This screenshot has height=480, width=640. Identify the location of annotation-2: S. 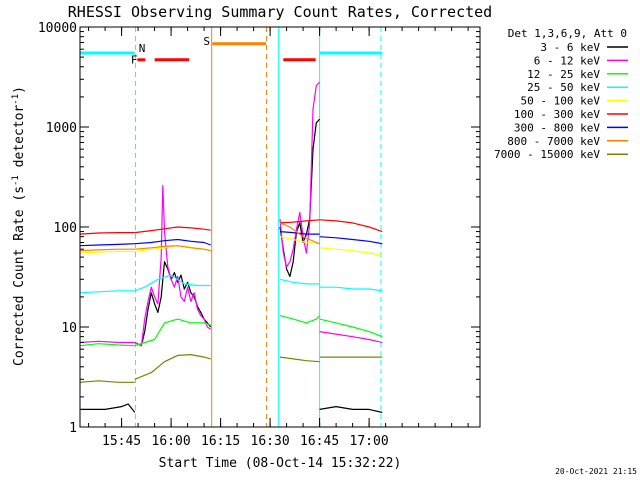
(206, 41).